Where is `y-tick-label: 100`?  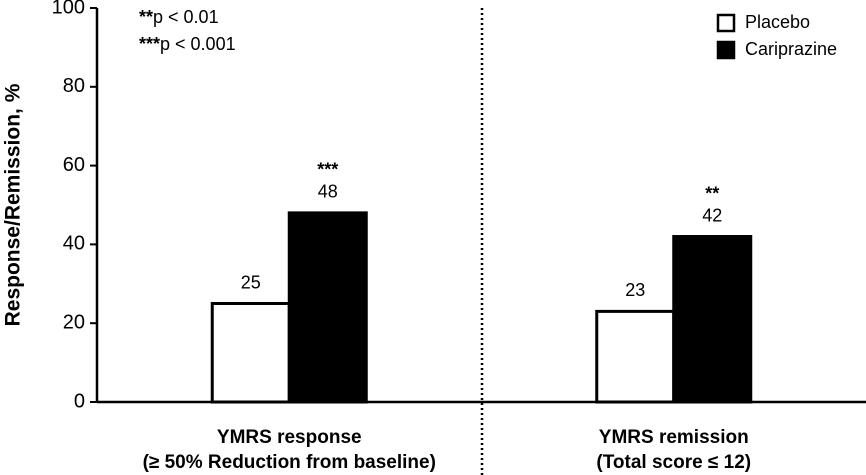 y-tick-label: 100 is located at coordinates (68, 9).